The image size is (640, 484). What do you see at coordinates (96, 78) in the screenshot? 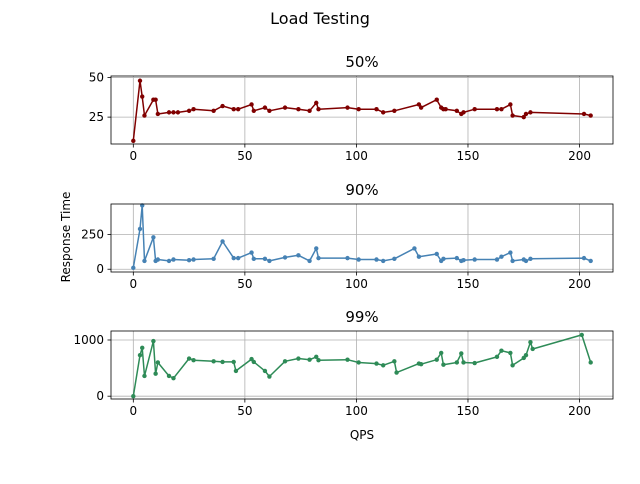
I see `y-tick-label: 50` at bounding box center [96, 78].